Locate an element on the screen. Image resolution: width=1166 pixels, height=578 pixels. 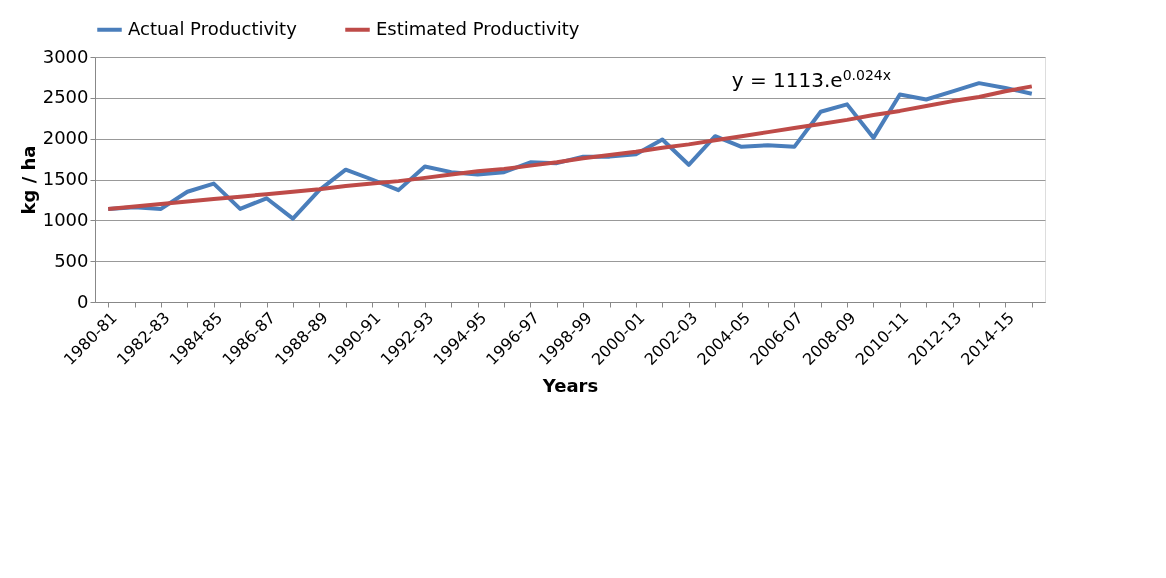
y-axis-title: kg / ha is located at coordinates (28, 180).